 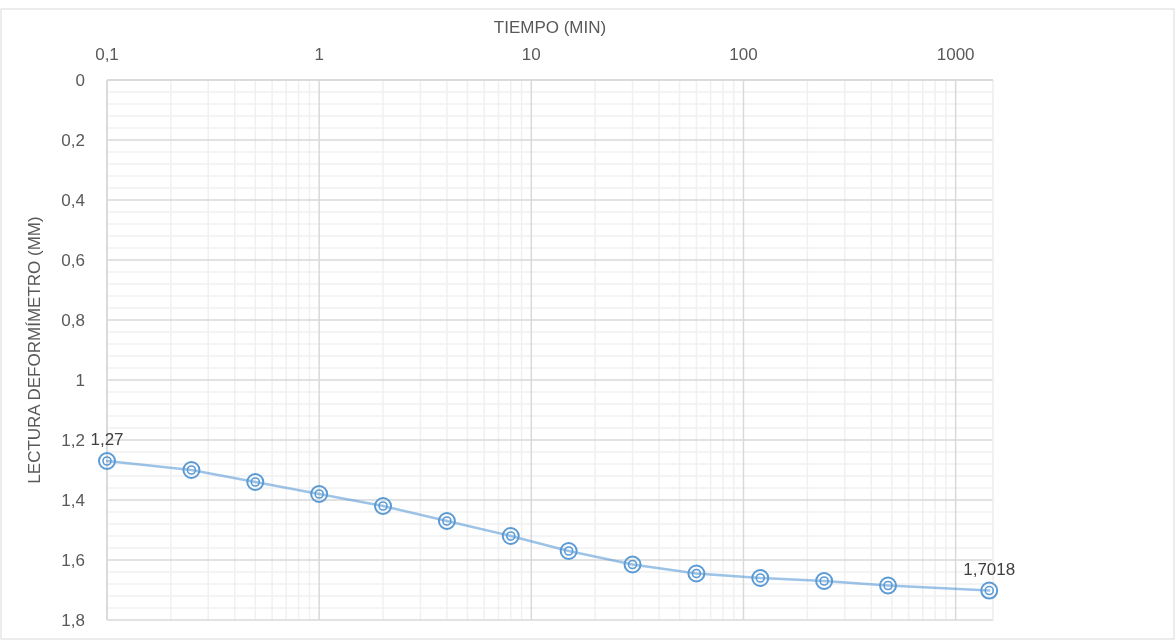 What do you see at coordinates (73, 260) in the screenshot?
I see `y-tick-label: 0,6` at bounding box center [73, 260].